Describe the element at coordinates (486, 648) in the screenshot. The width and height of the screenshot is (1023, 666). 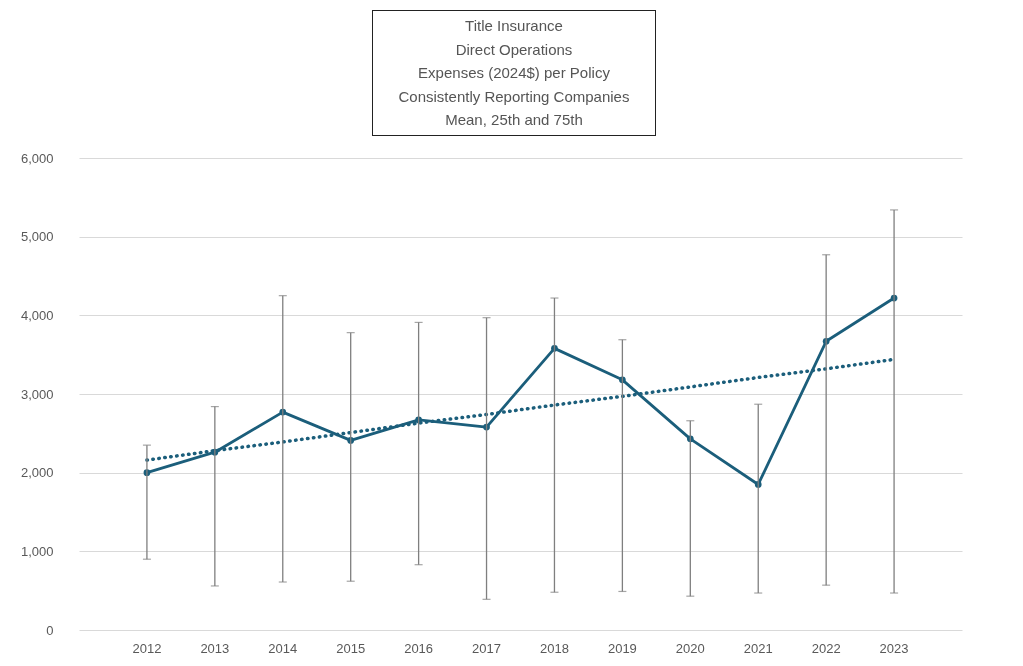
I see `x-tick-label: 2017` at that location.